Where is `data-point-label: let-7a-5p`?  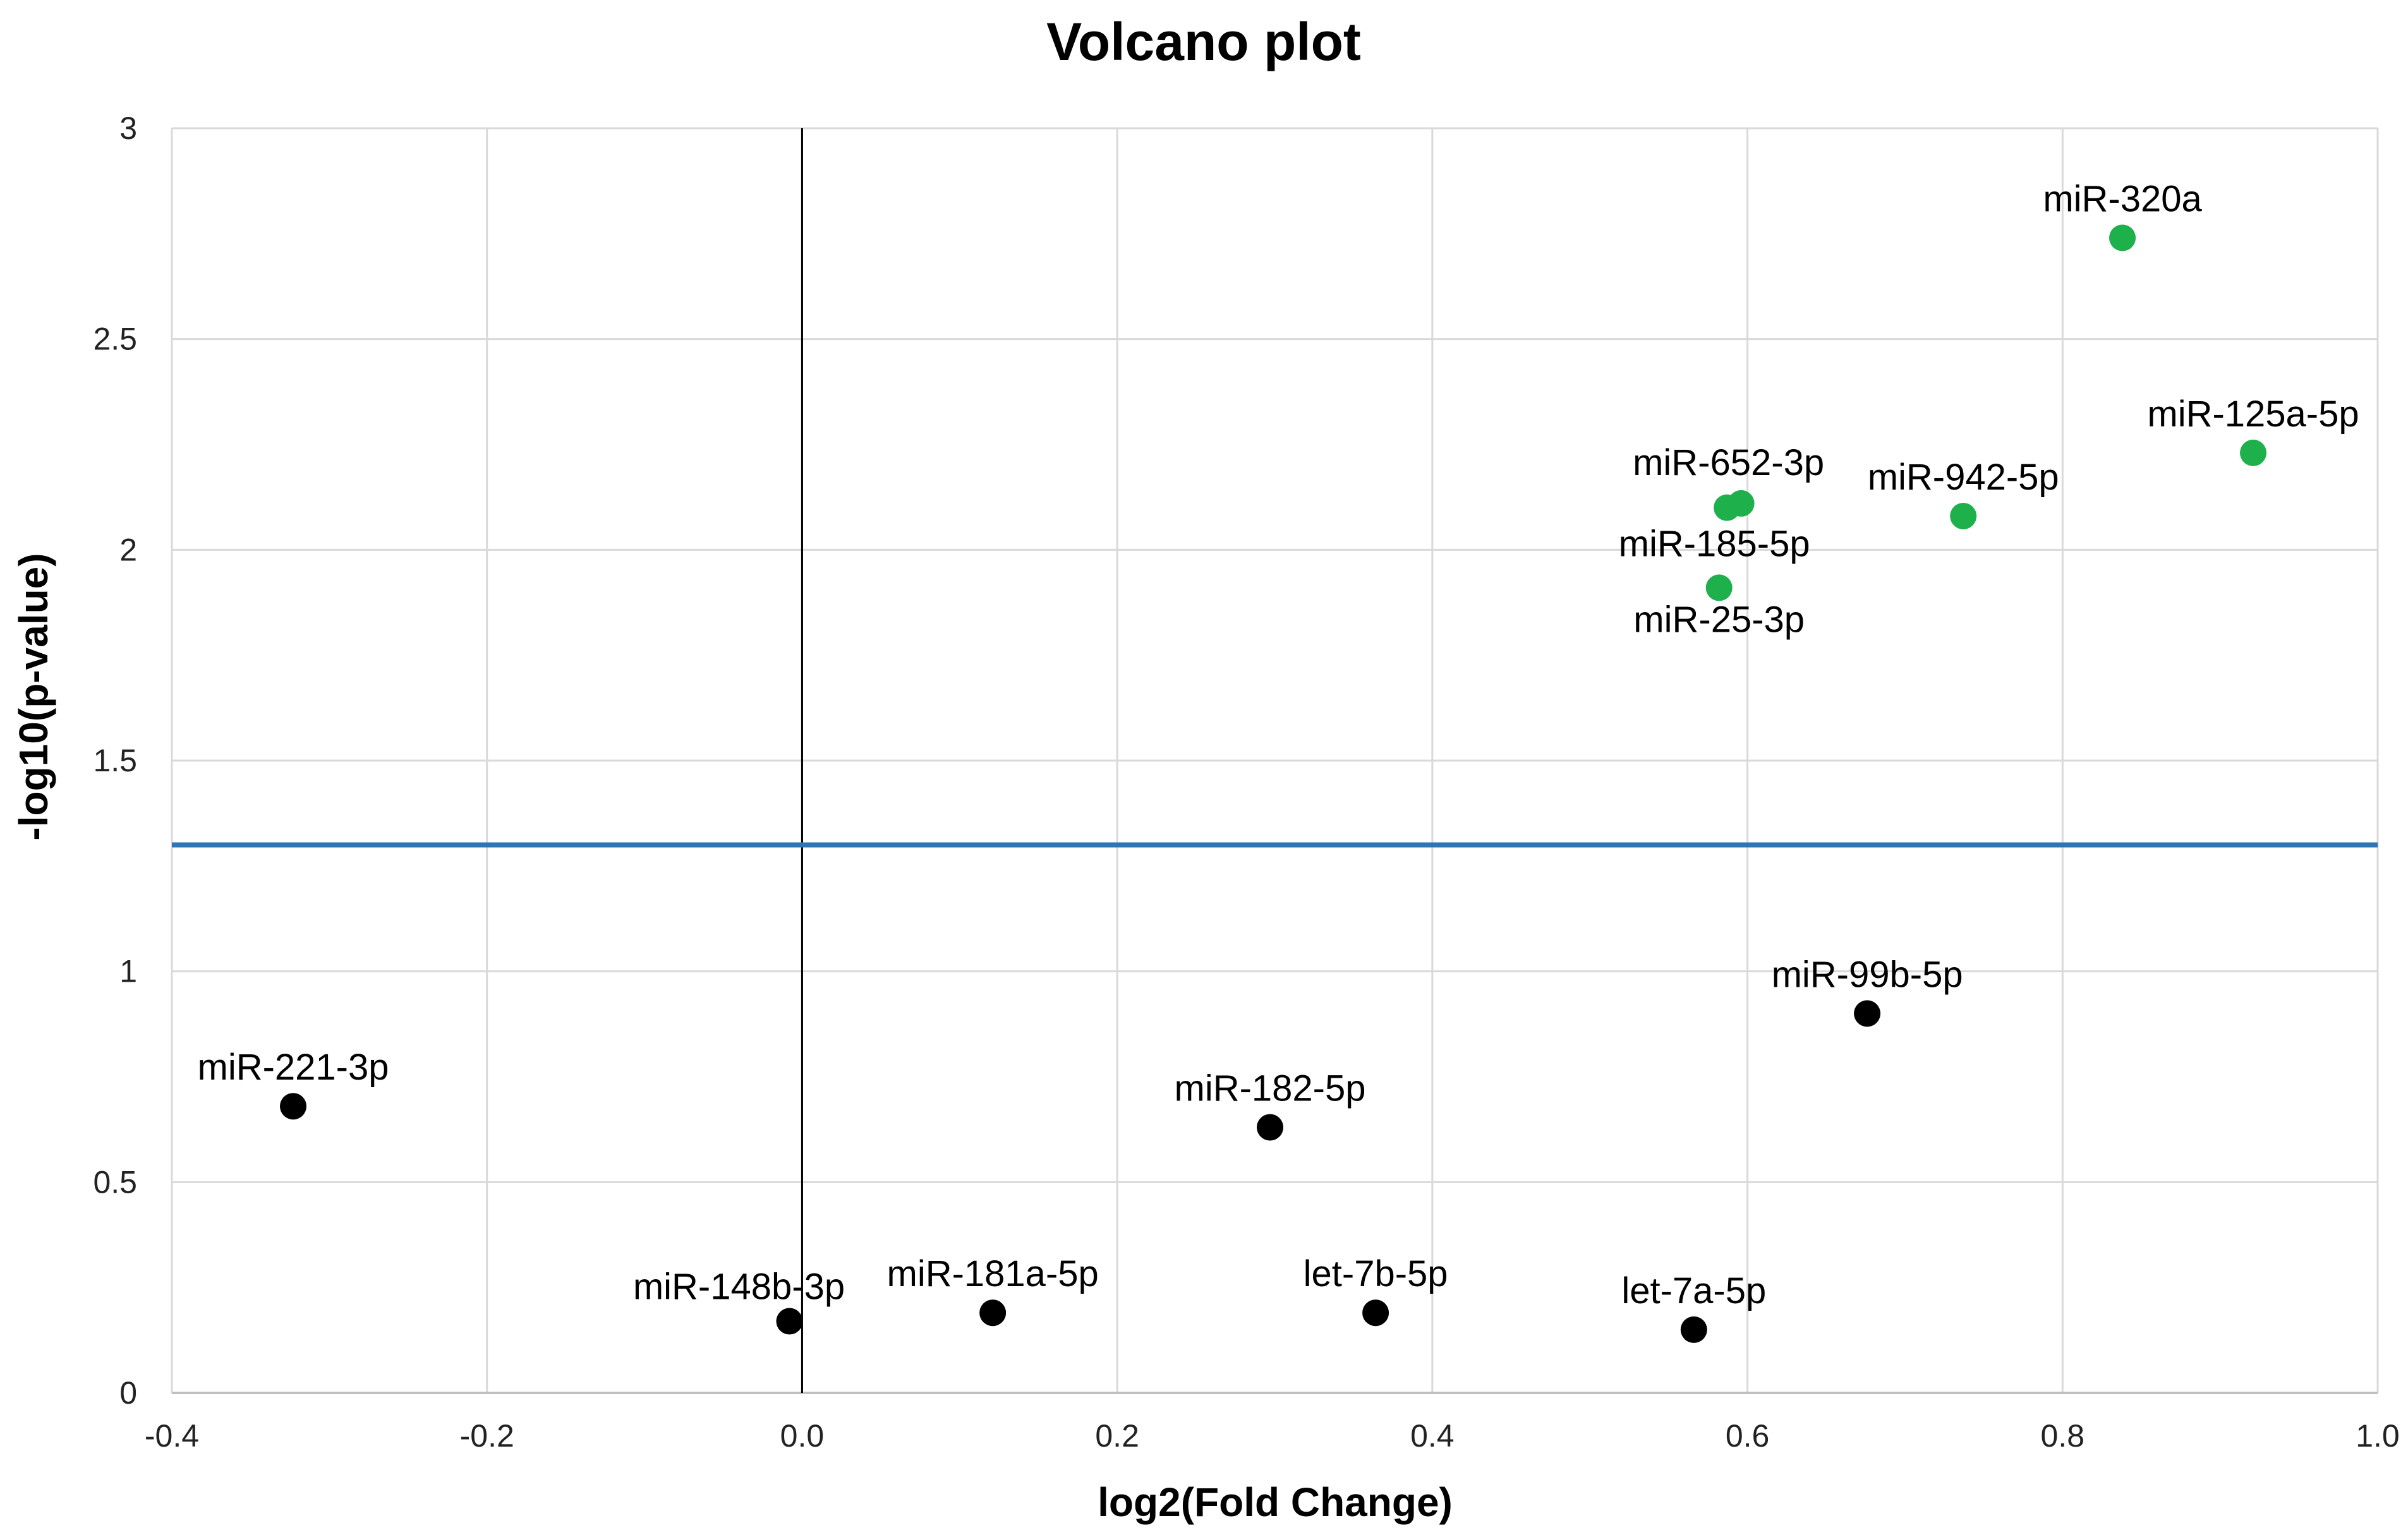
data-point-label: let-7a-5p is located at coordinates (1694, 1290).